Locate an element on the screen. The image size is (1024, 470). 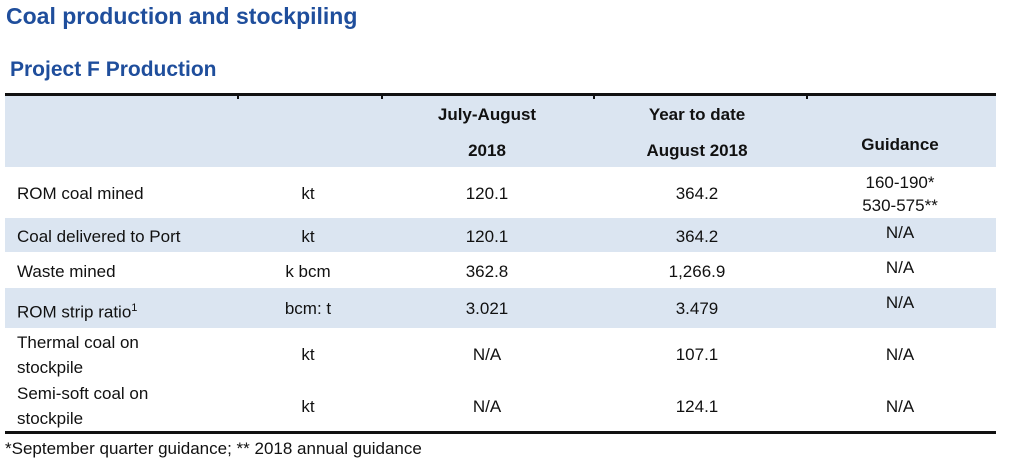
header-ytd-line2: August 2018 is located at coordinates (697, 150).